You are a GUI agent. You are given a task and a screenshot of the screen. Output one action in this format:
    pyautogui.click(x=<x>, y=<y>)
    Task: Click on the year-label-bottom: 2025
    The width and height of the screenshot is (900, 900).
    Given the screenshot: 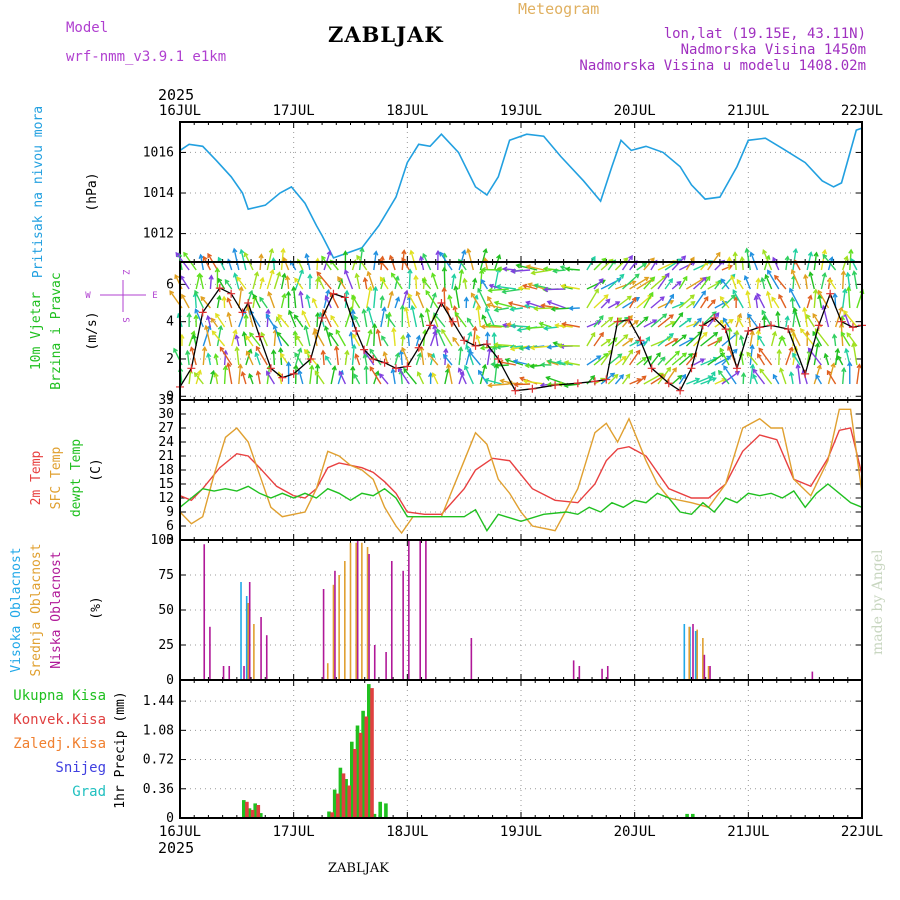 What is the action you would take?
    pyautogui.click(x=176, y=848)
    